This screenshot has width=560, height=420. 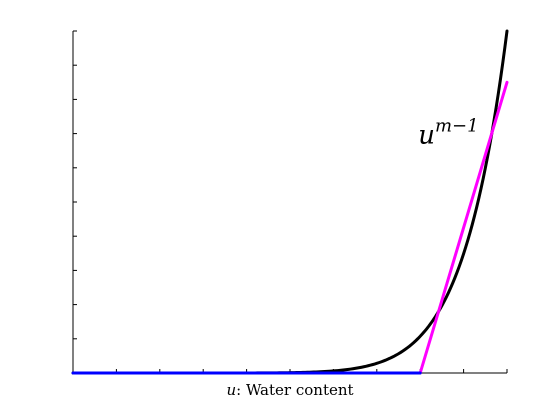 I want to click on series-line-linear, so click(x=463, y=227).